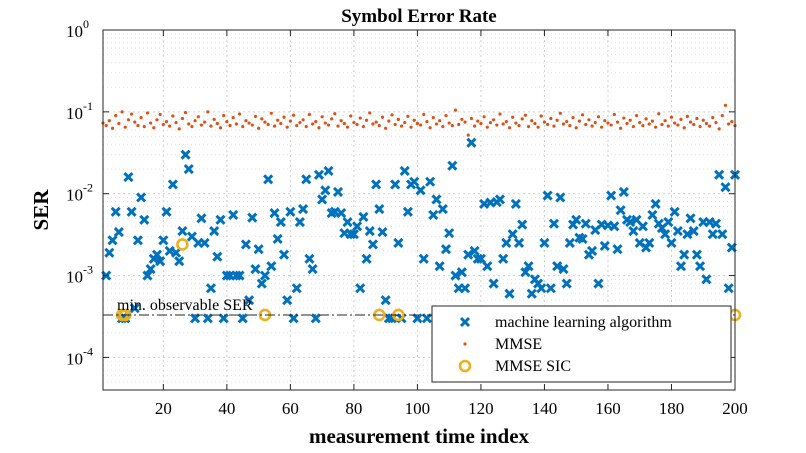 The height and width of the screenshot is (453, 806). I want to click on legend-entry: MMSE, so click(502, 344).